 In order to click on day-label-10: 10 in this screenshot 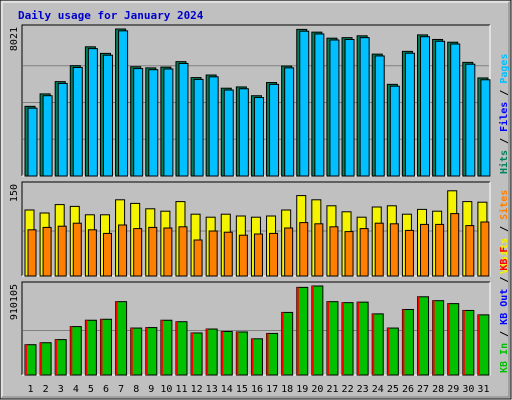, I will do `click(166, 389)`.